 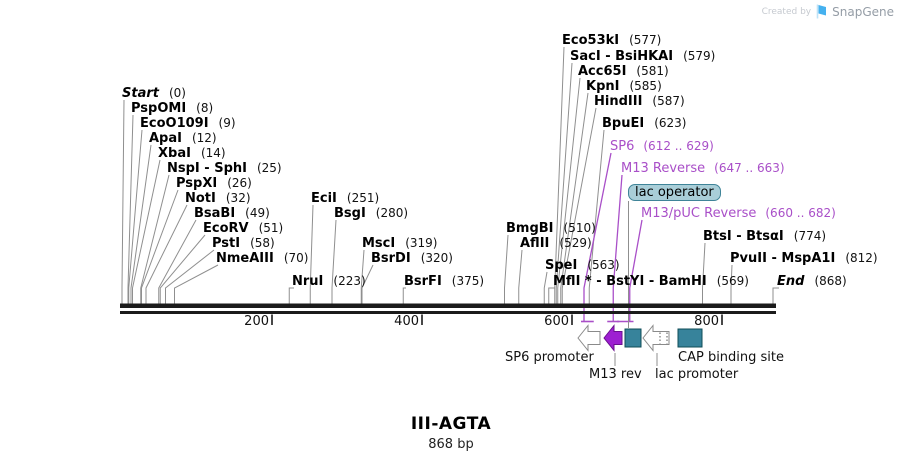 What do you see at coordinates (800, 213) in the screenshot?
I see `primer-range: (660 .. 682)` at bounding box center [800, 213].